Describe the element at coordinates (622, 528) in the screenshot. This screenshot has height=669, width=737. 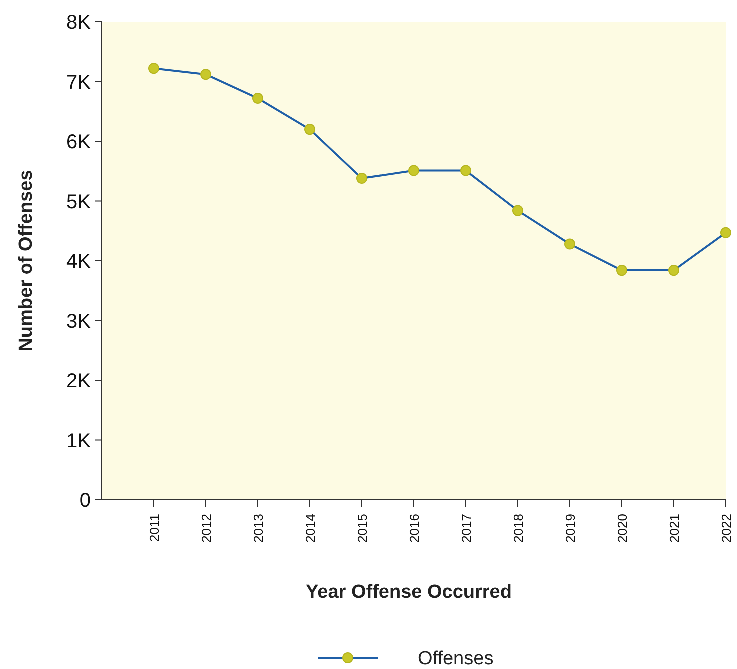
I see `x-tick-label: 2020` at that location.